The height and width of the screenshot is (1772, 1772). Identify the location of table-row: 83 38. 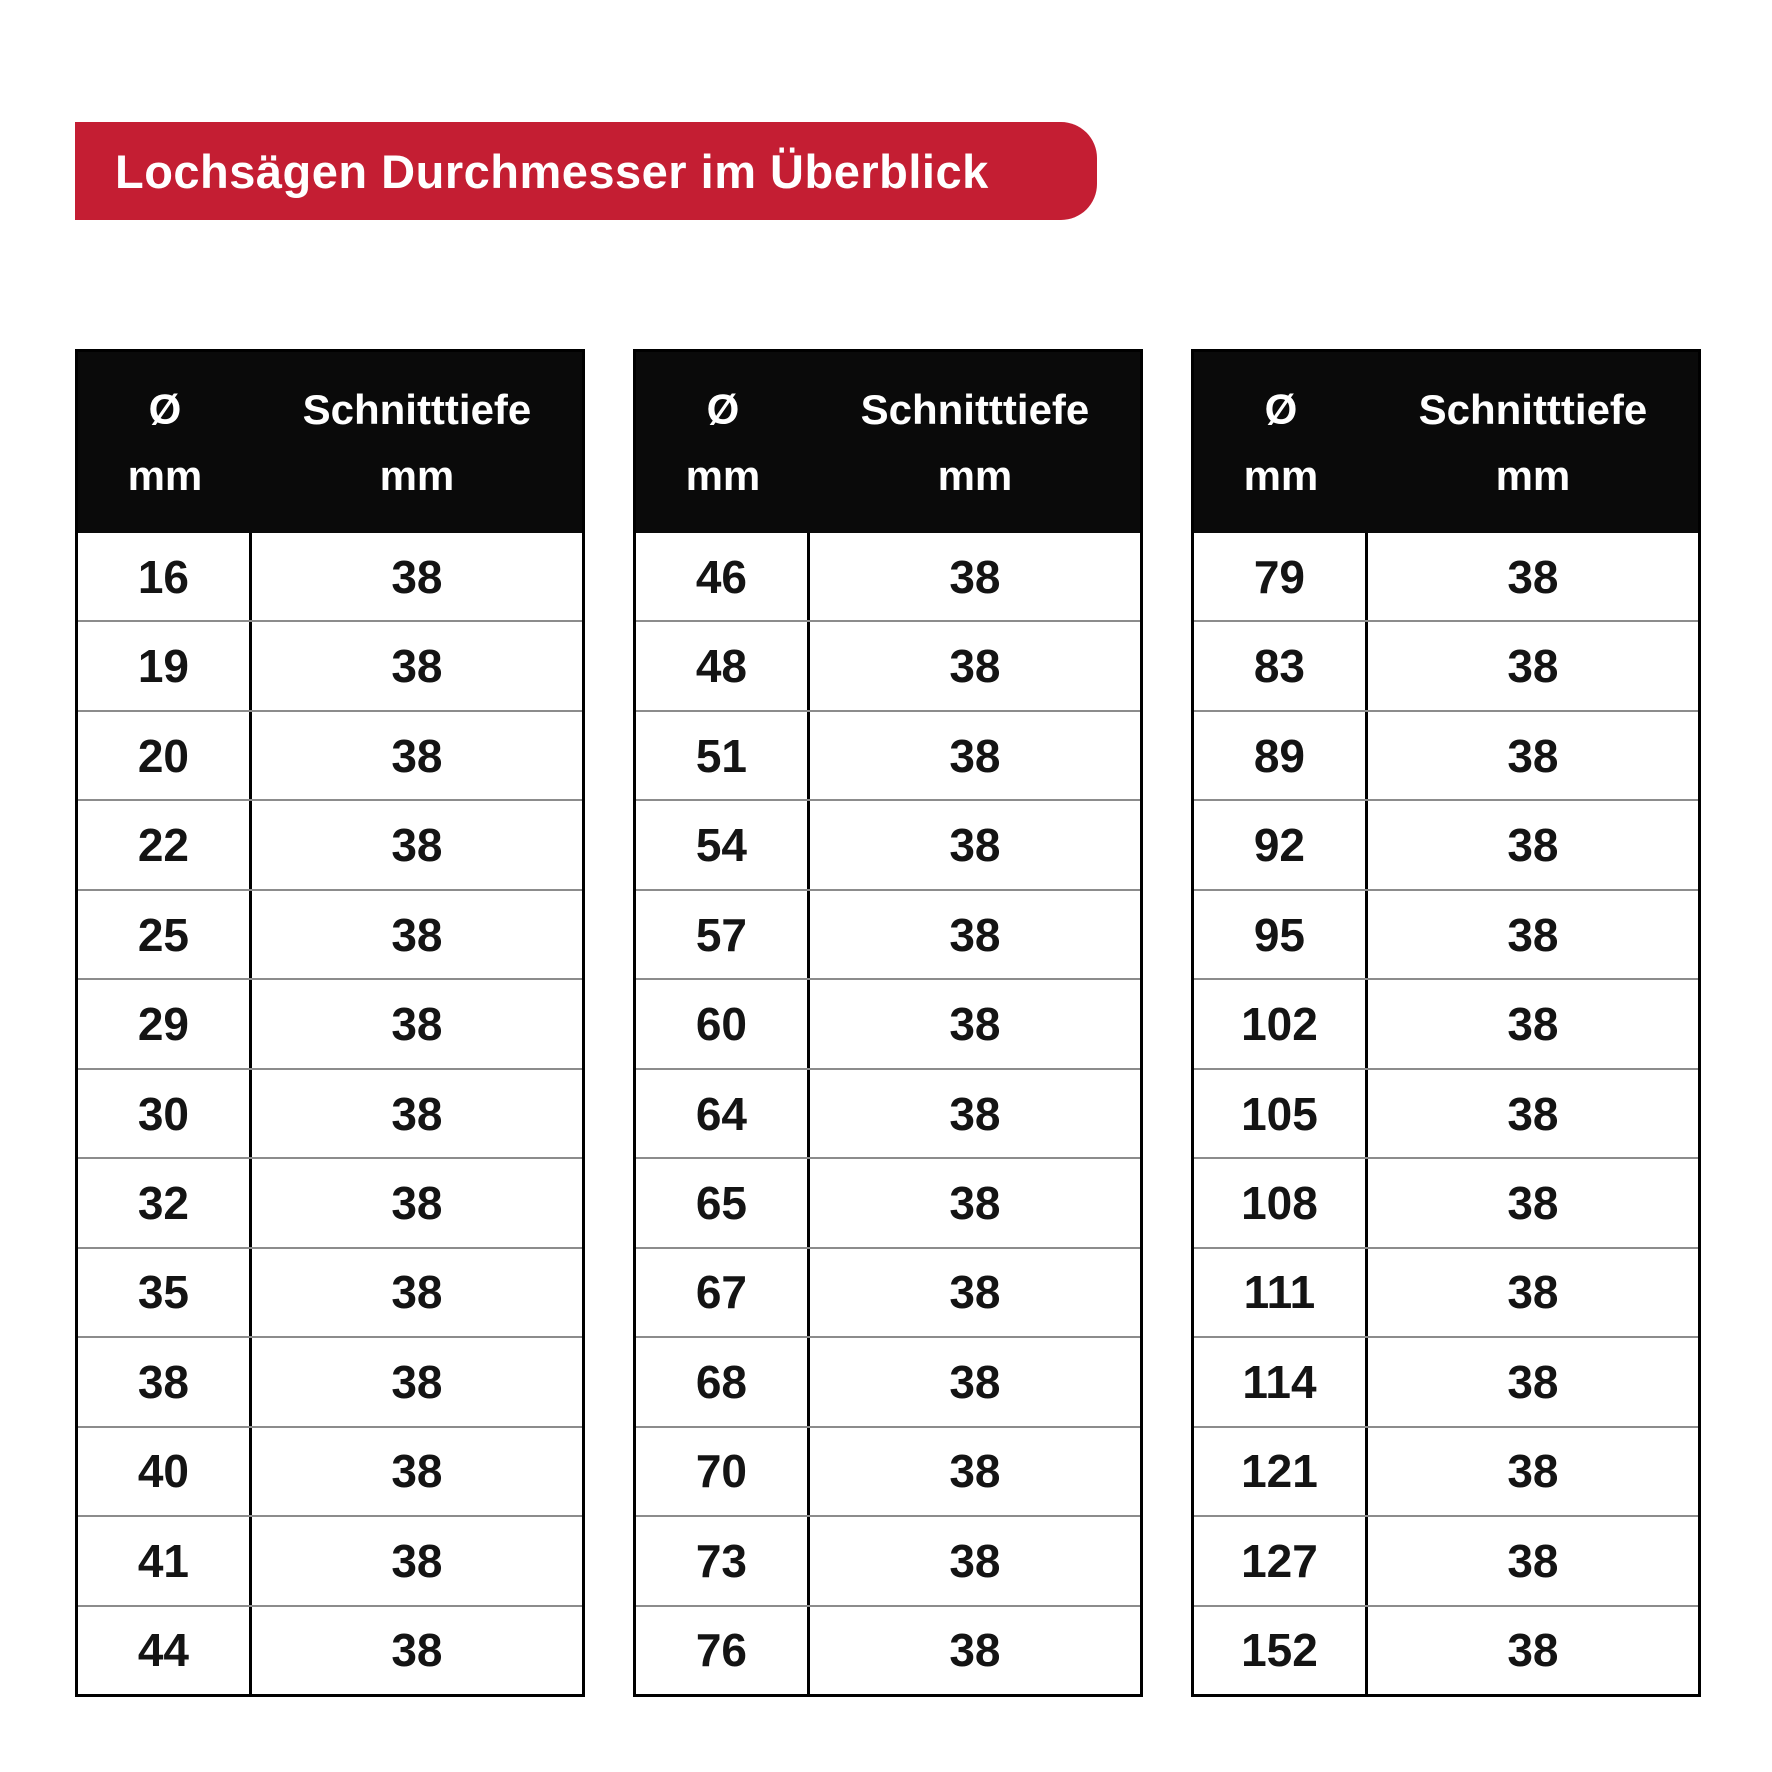
(1446, 665).